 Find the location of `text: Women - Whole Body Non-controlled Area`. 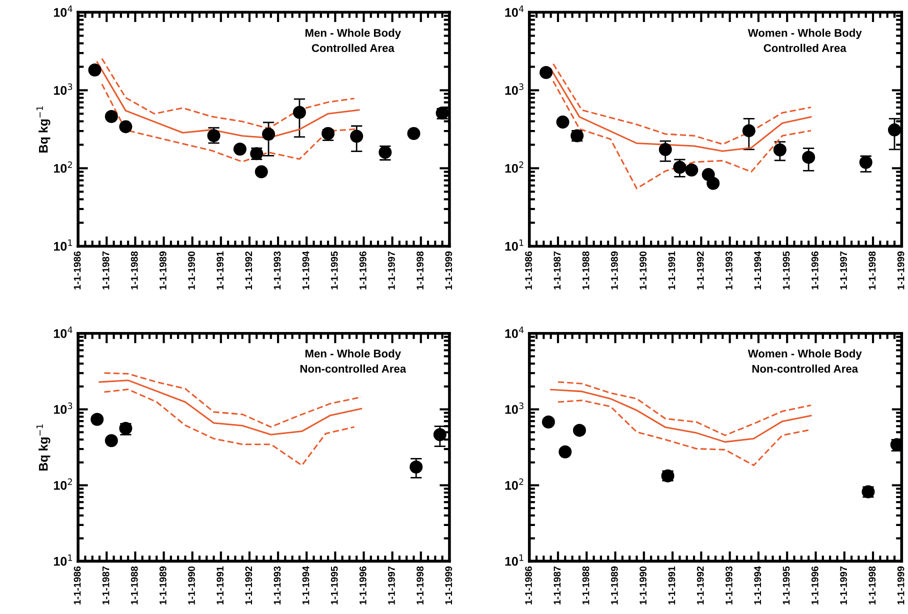

text: Women - Whole Body Non-controlled Area is located at coordinates (805, 361).